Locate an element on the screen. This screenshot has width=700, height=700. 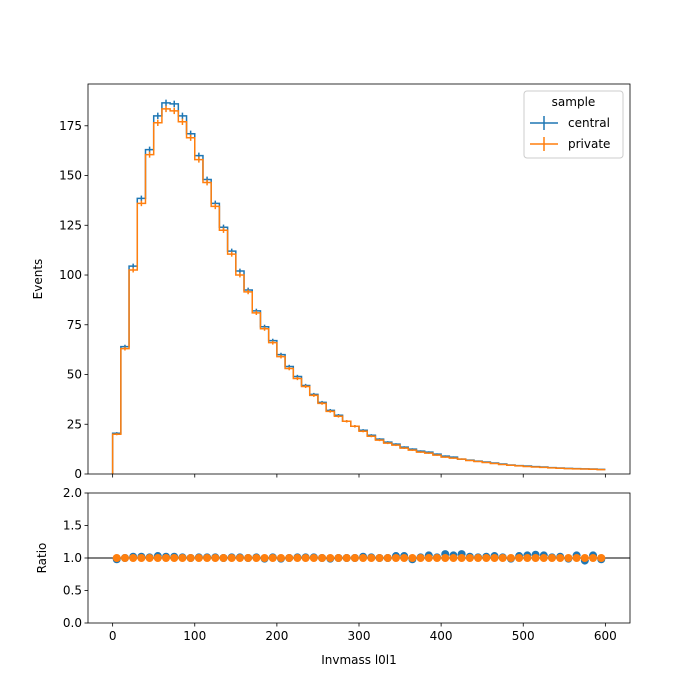
legend-box is located at coordinates (573, 124).